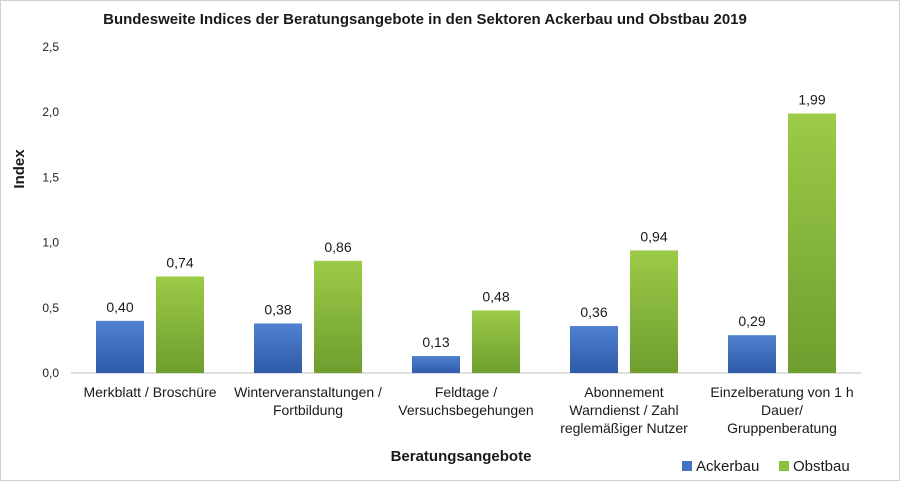  What do you see at coordinates (50, 308) in the screenshot?
I see `y-tick-label: 0,5` at bounding box center [50, 308].